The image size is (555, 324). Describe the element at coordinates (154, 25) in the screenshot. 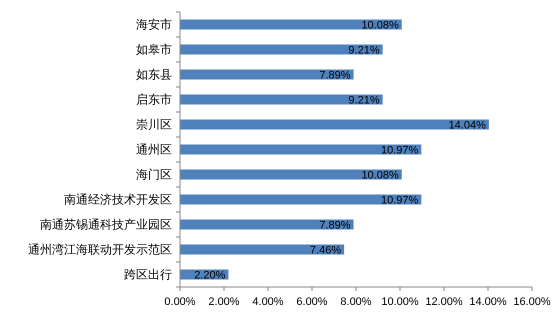

I see `y-tick-label: 海安市` at that location.